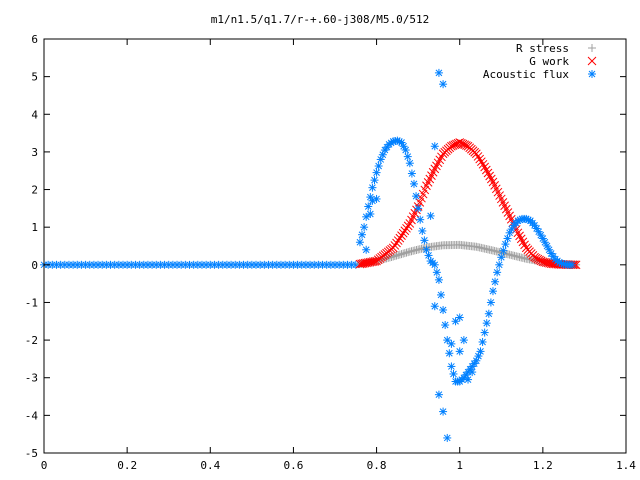 This screenshot has width=640, height=480. What do you see at coordinates (31, 378) in the screenshot?
I see `y-tick-label: -3` at bounding box center [31, 378].